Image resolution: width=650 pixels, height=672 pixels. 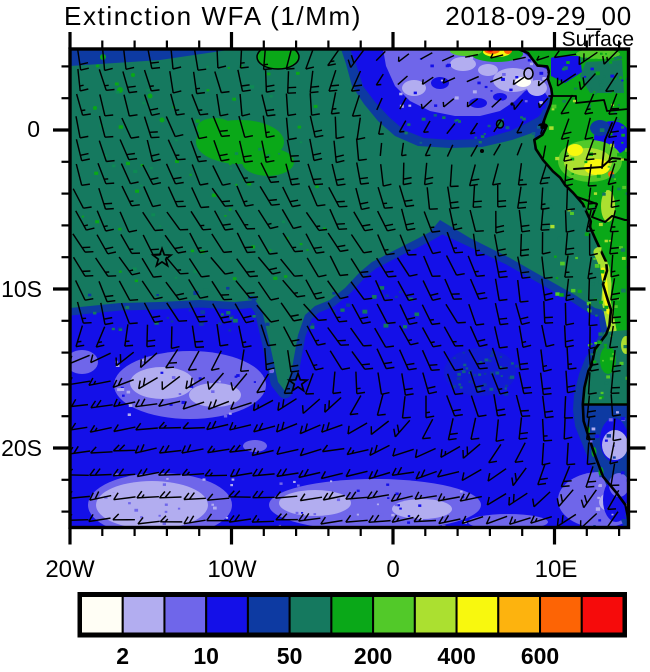 I want to click on svg-text: 10, so click(x=206, y=655).